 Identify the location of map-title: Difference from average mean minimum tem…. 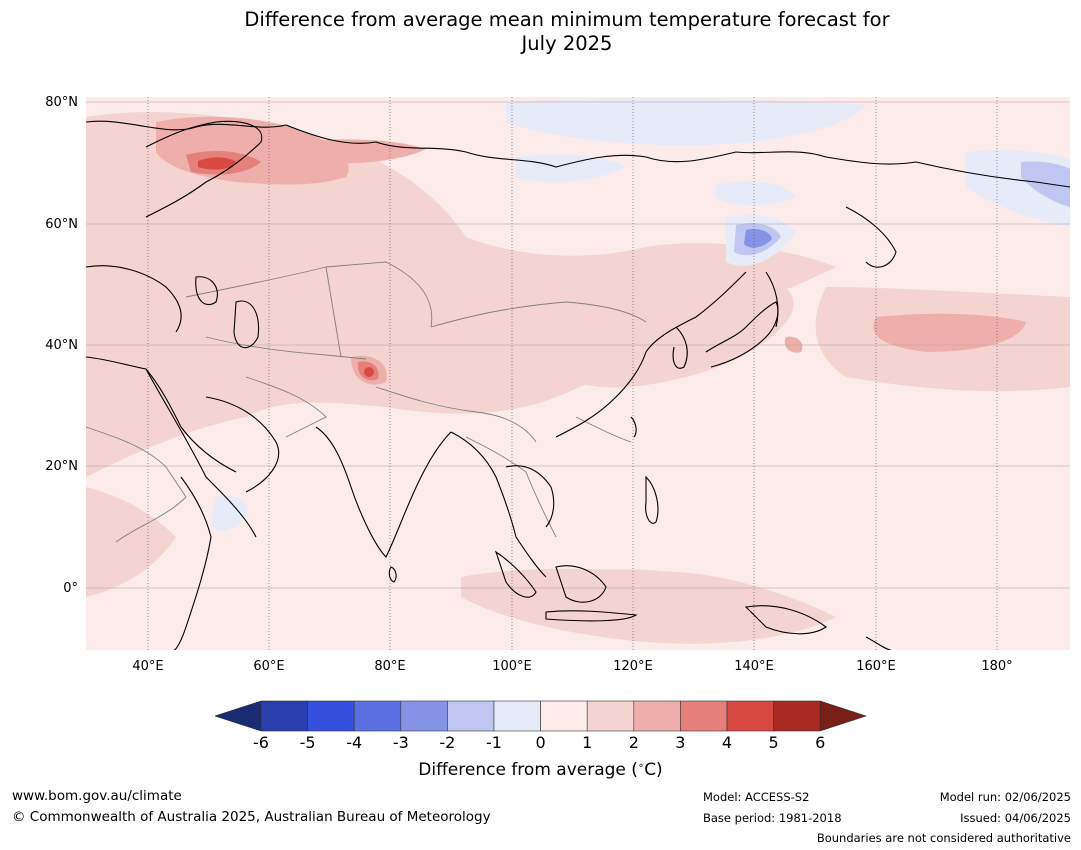
(540, 32).